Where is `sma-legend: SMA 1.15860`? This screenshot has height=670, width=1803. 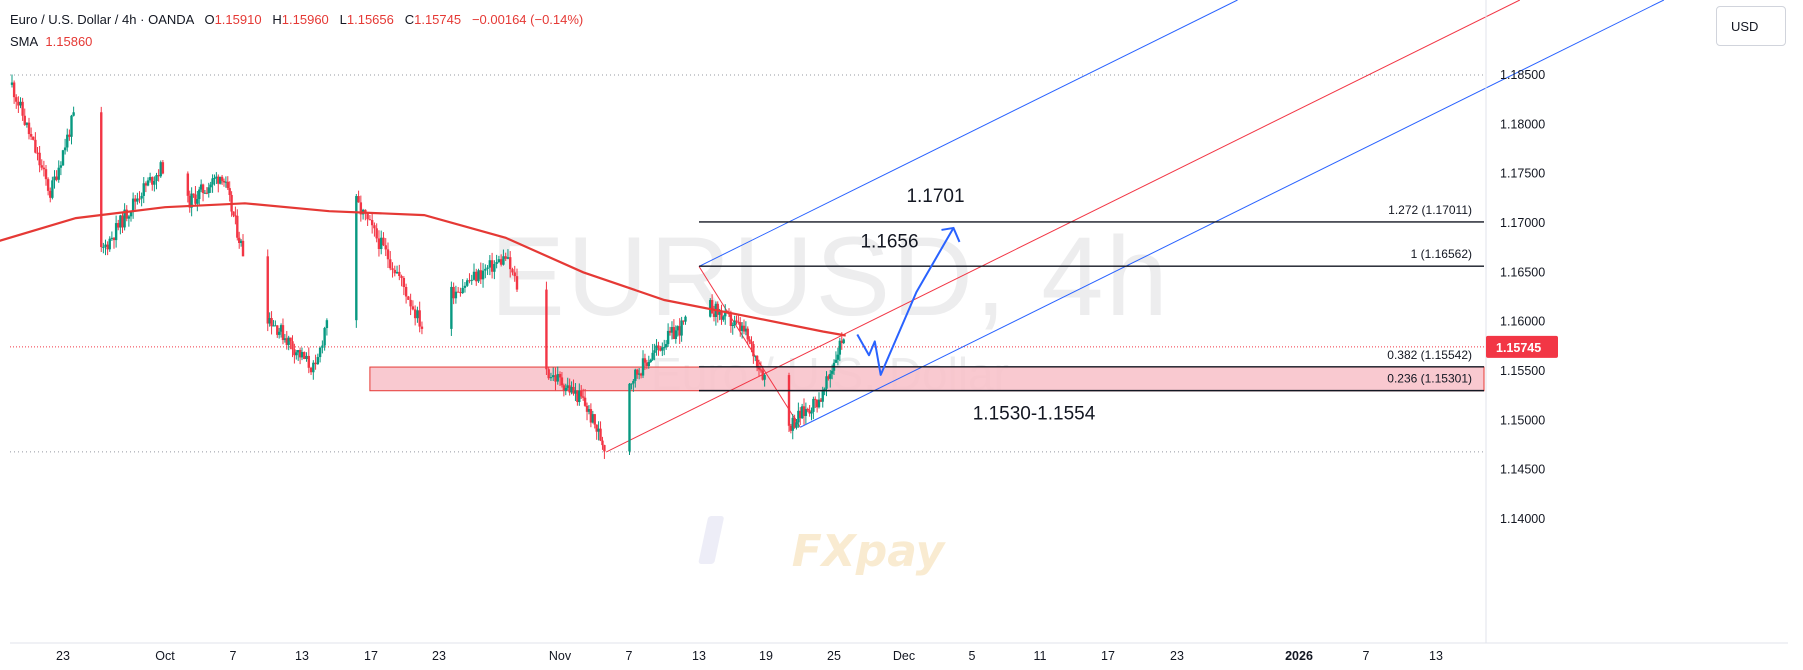
sma-legend: SMA 1.15860 is located at coordinates (51, 41).